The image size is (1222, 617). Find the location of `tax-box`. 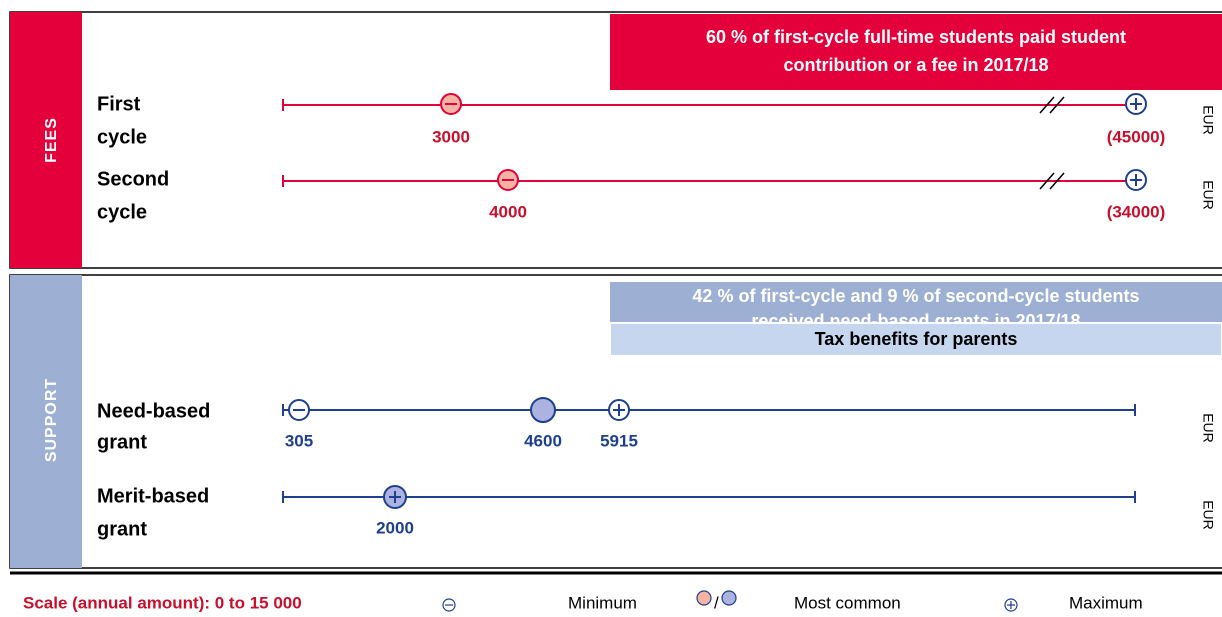

tax-box is located at coordinates (915, 339).